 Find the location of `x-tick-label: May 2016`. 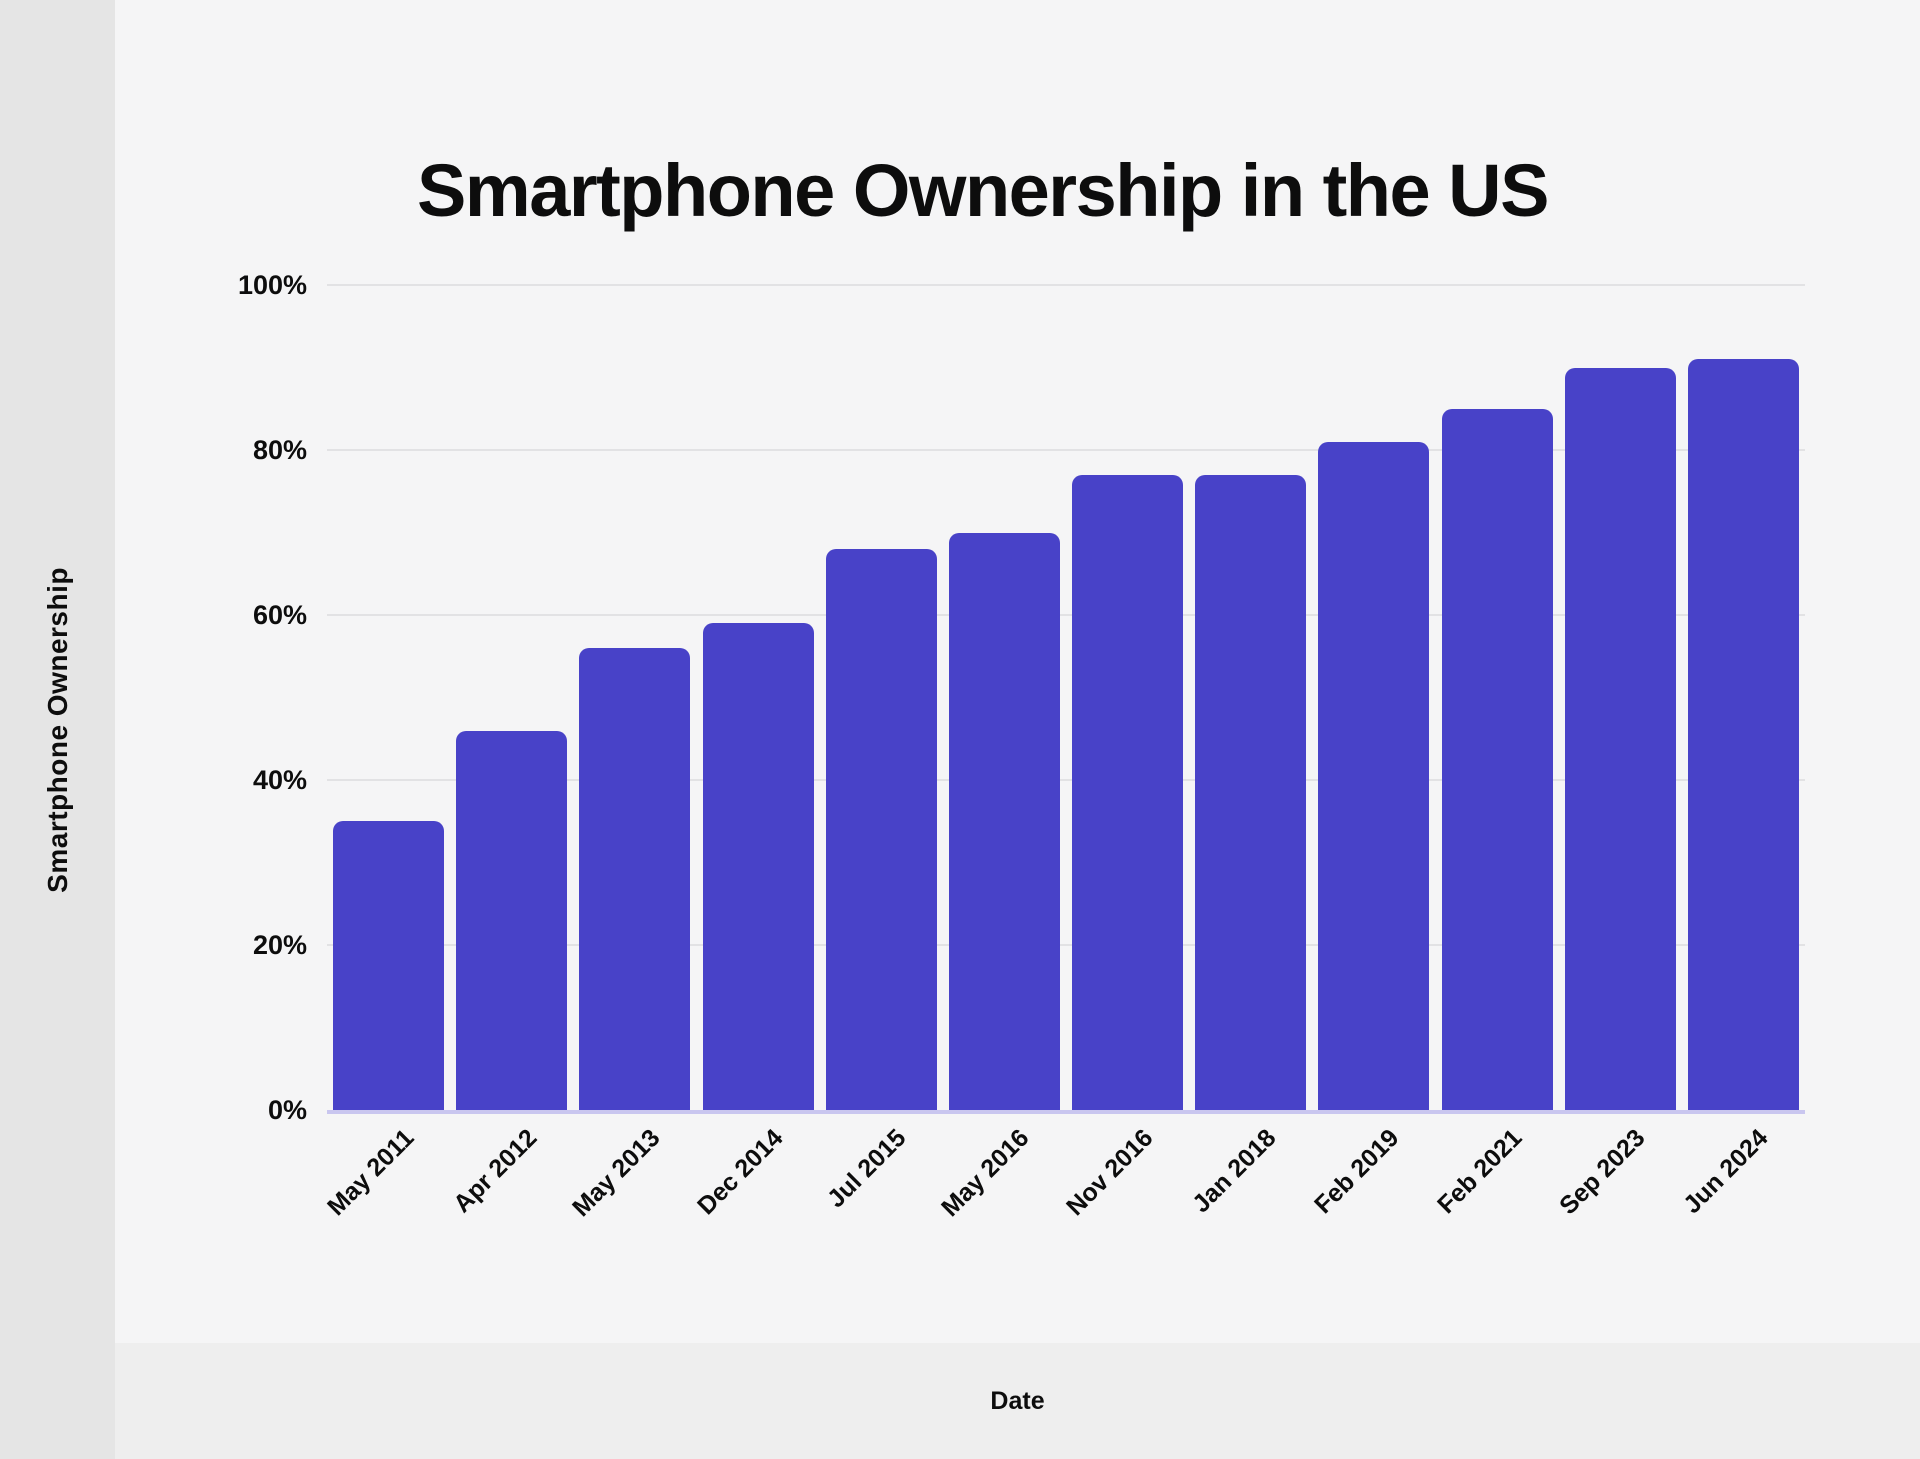

x-tick-label: May 2016 is located at coordinates (985, 1173).